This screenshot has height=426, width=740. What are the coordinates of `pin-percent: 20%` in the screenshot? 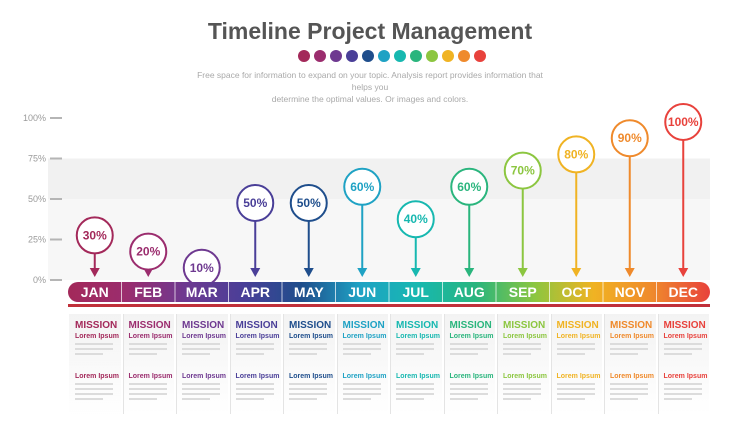 It's located at (148, 252).